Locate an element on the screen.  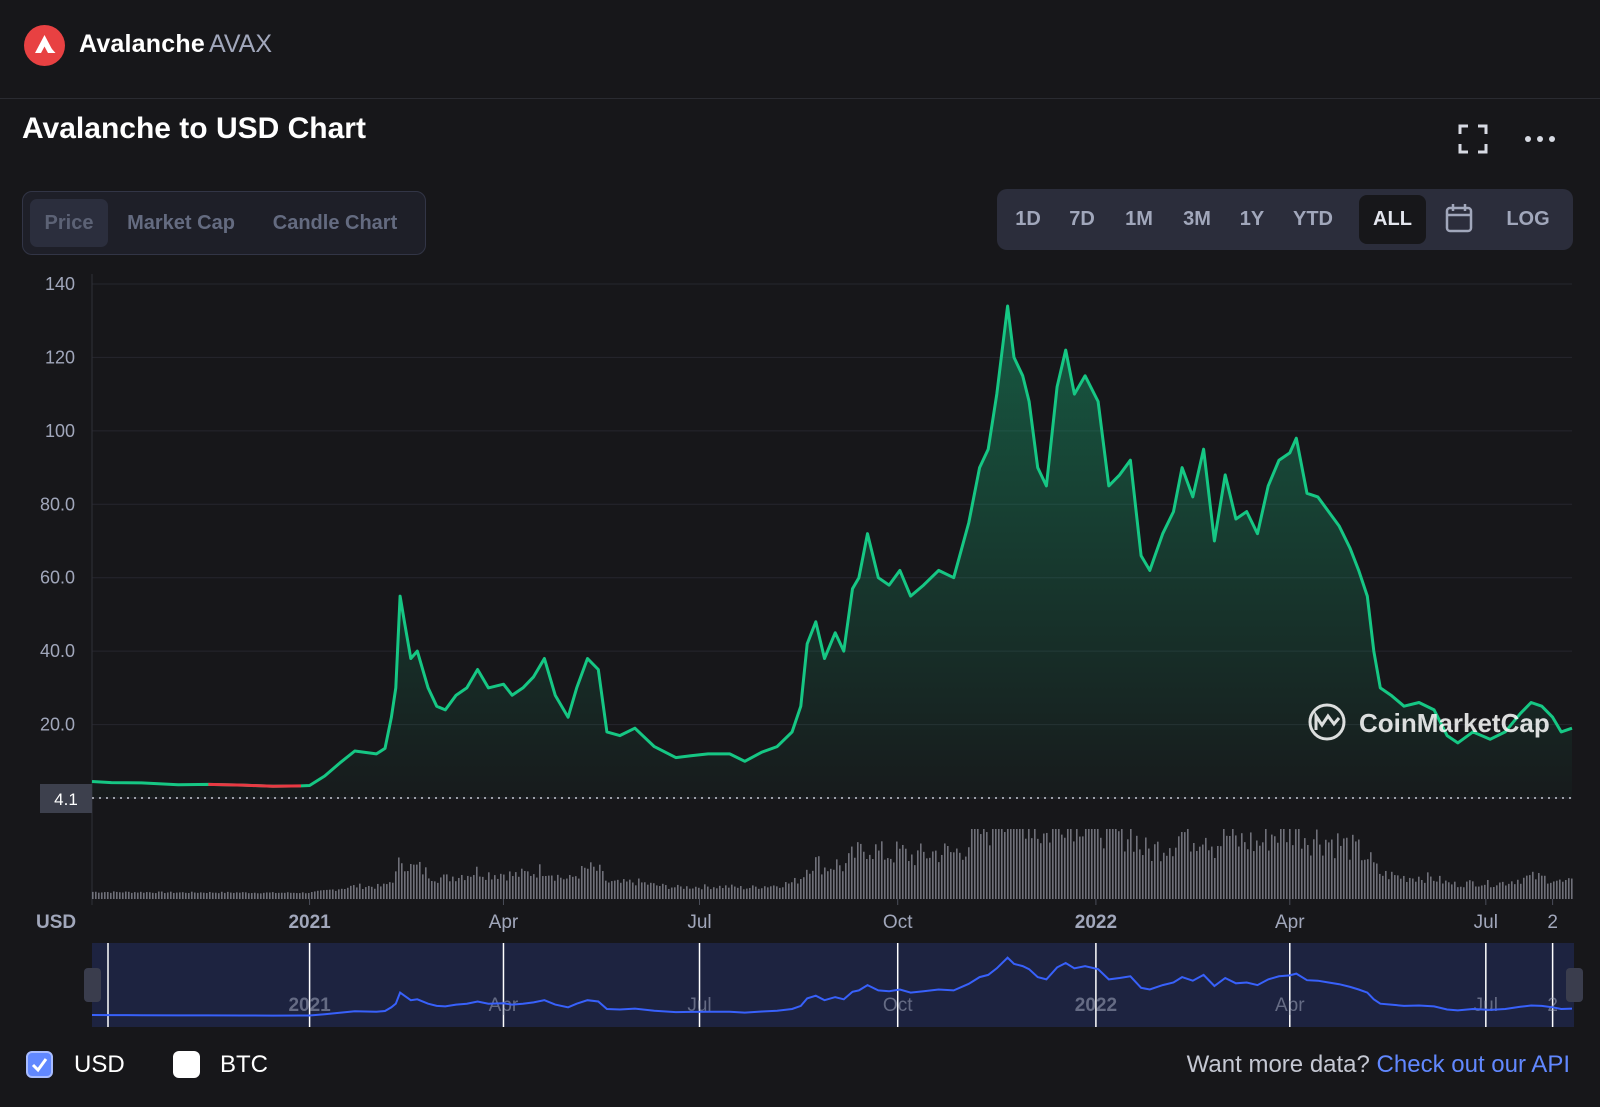
range-ytd: YTD is located at coordinates (1313, 219).